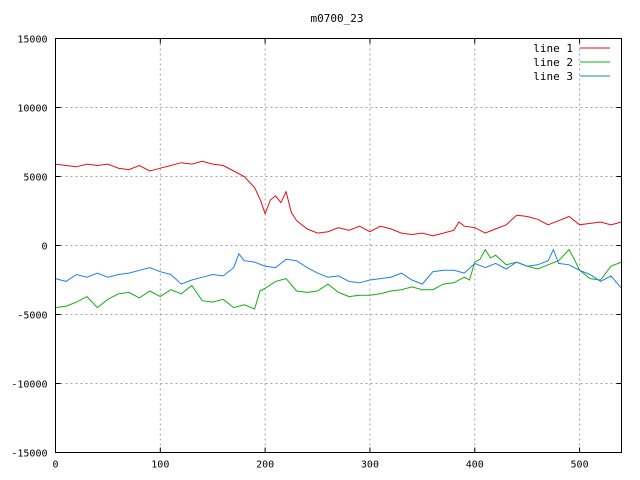 This screenshot has width=640, height=480. What do you see at coordinates (265, 465) in the screenshot?
I see `x-tick-label: 200` at bounding box center [265, 465].